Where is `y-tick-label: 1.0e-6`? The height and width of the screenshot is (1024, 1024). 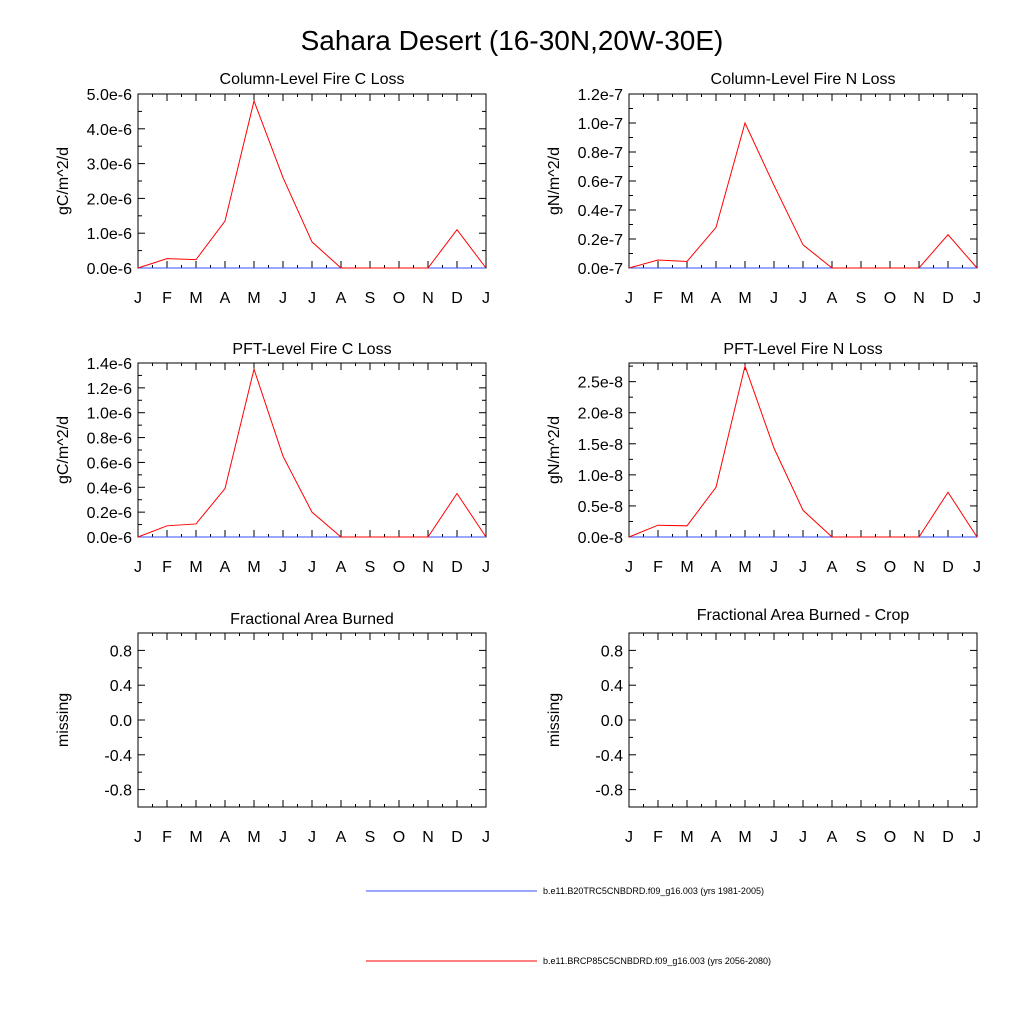
y-tick-label: 1.0e-6 is located at coordinates (109, 234).